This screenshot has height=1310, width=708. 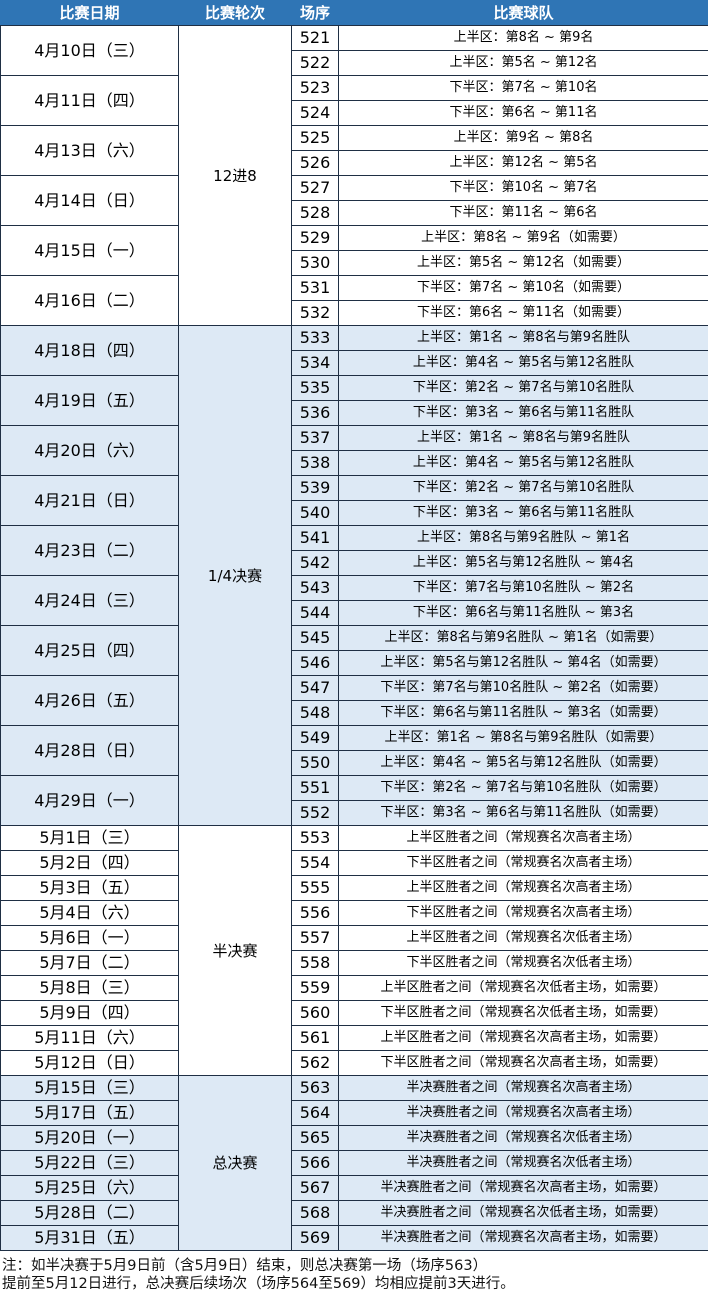 What do you see at coordinates (523, 863) in the screenshot?
I see `matchup: 下半区胜者之间（常规赛名次高者主场）` at bounding box center [523, 863].